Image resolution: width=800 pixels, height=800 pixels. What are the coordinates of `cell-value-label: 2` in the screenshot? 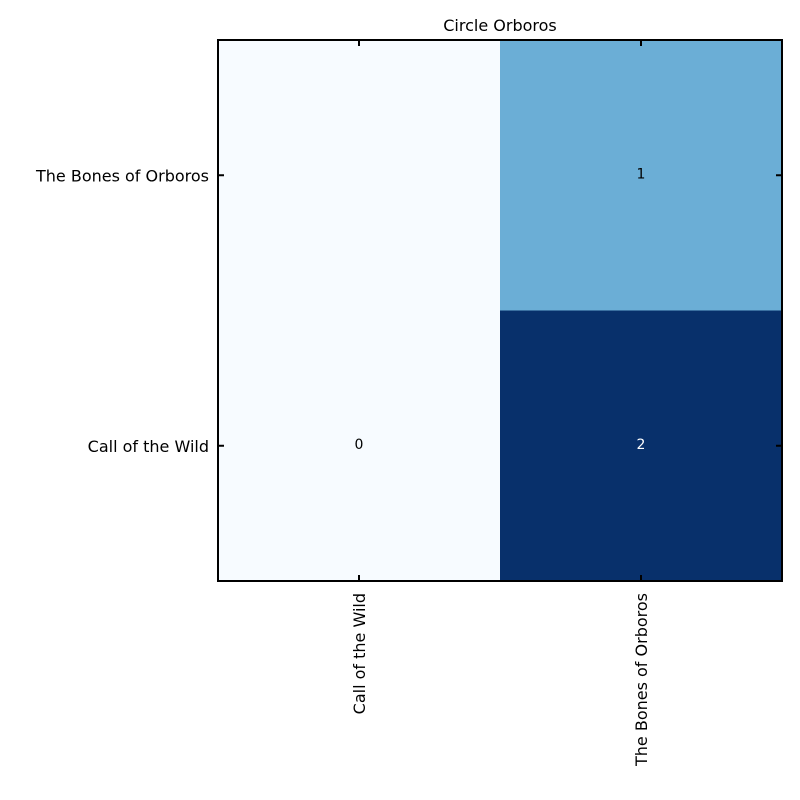 It's located at (641, 445).